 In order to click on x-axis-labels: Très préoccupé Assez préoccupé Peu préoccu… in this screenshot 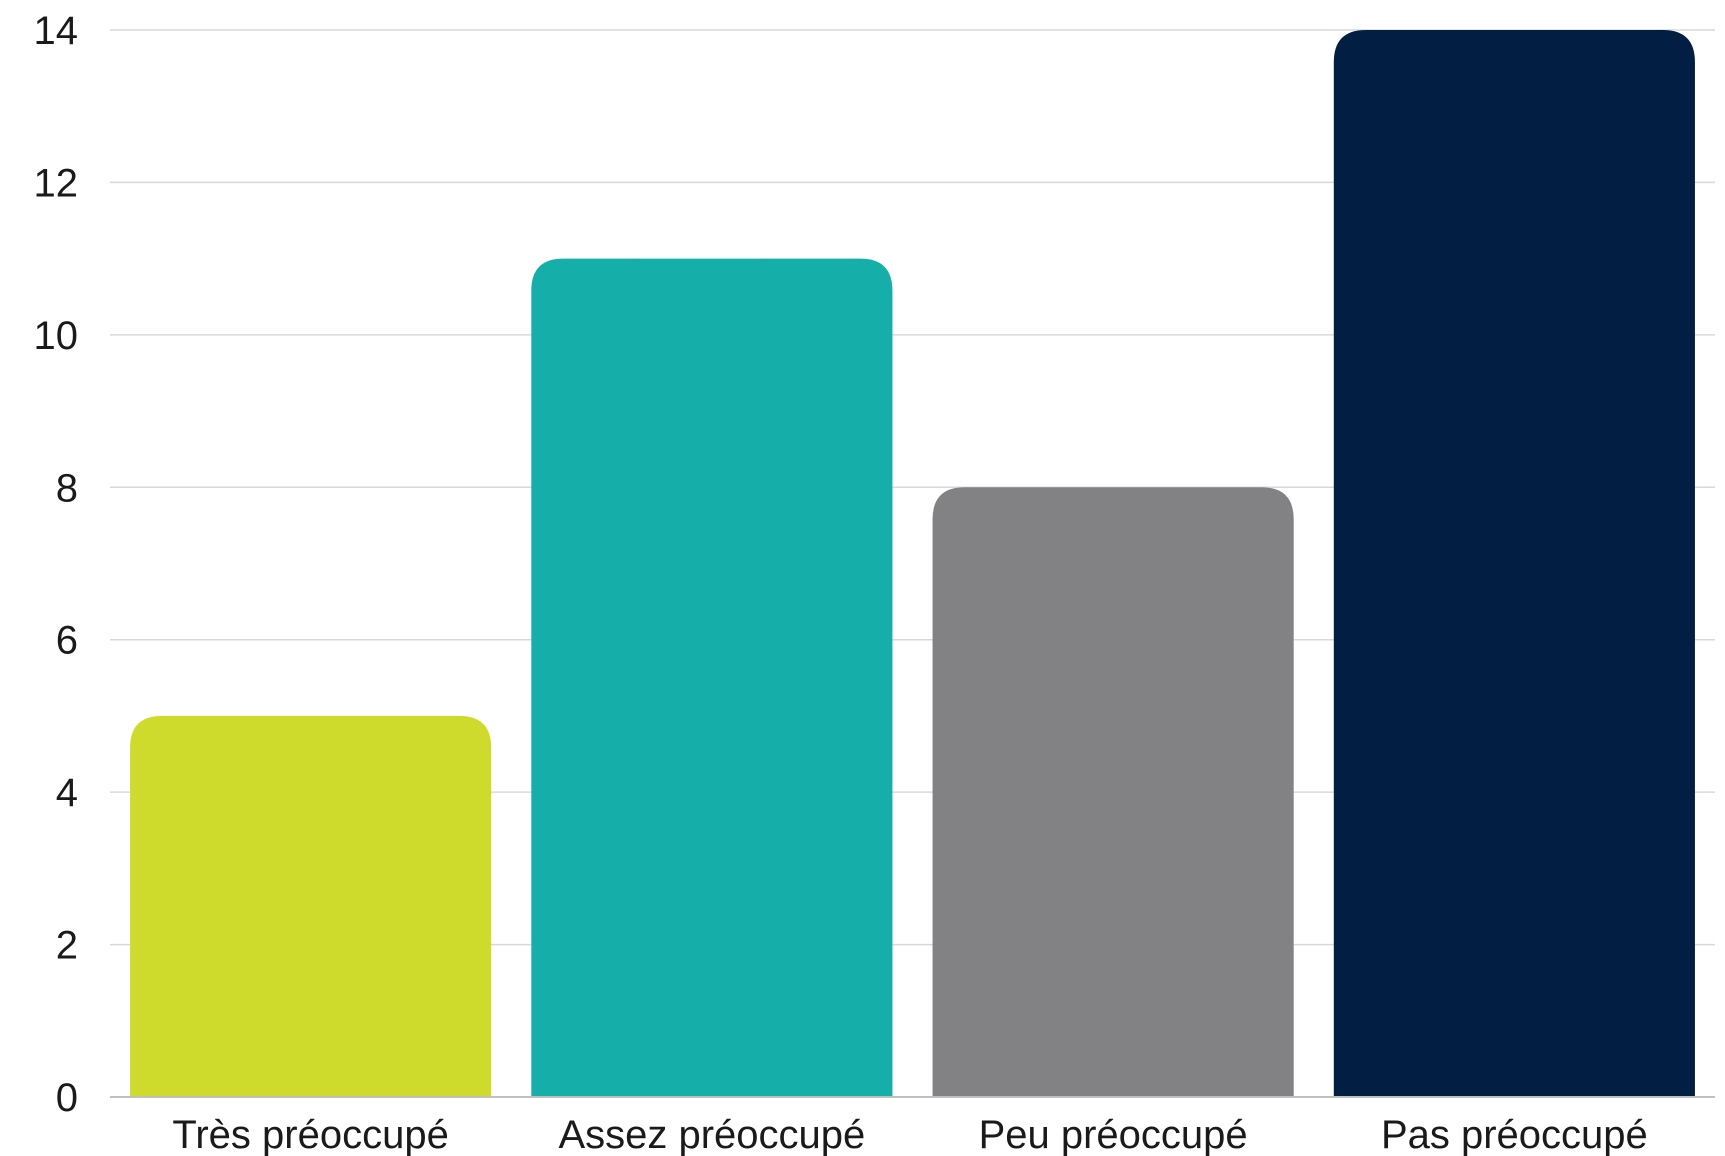, I will do `click(909, 1134)`.